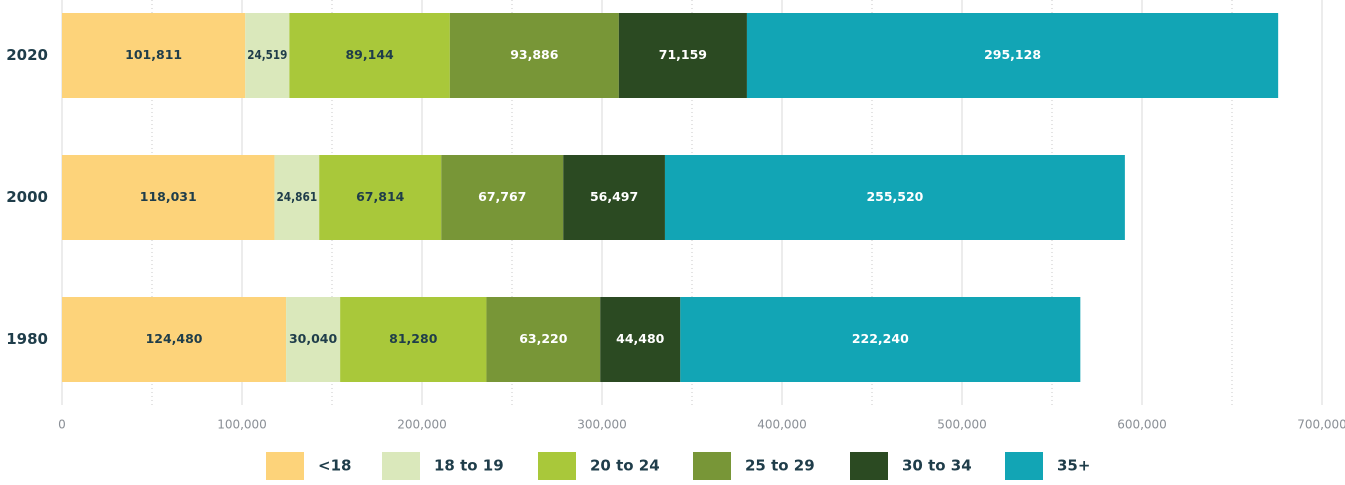 This screenshot has width=1345, height=485. I want to click on value-label: 93,886, so click(534, 54).